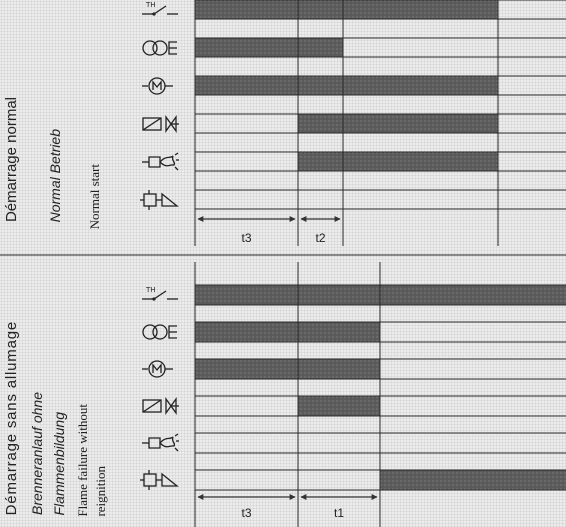 The image size is (566, 527). I want to click on panel-subtitle-de: Flammenbildung, so click(59, 463).